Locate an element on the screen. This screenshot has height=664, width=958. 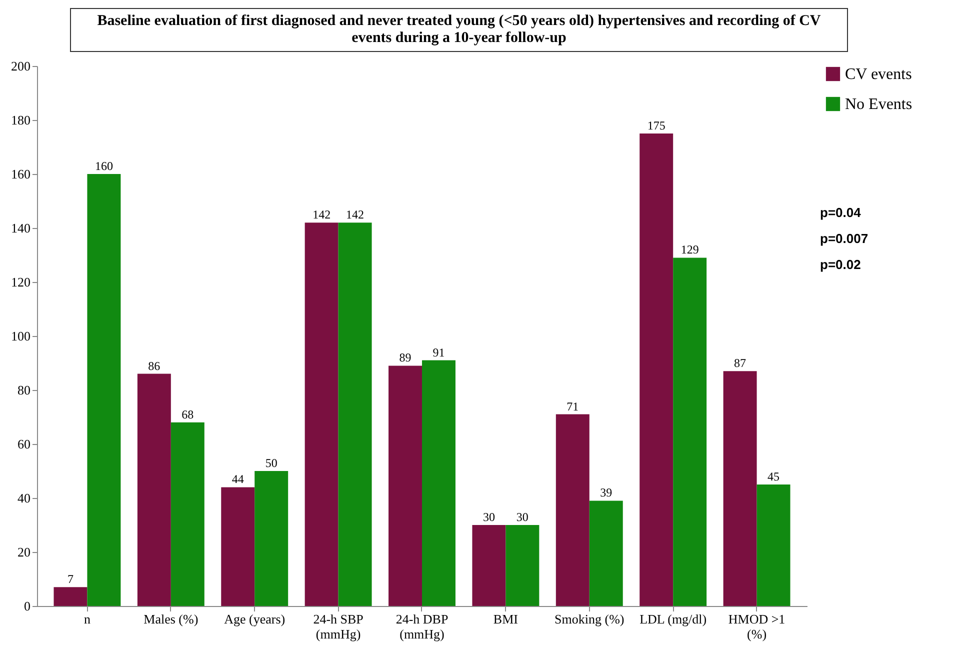
y-tick-label: 20 is located at coordinates (24, 552).